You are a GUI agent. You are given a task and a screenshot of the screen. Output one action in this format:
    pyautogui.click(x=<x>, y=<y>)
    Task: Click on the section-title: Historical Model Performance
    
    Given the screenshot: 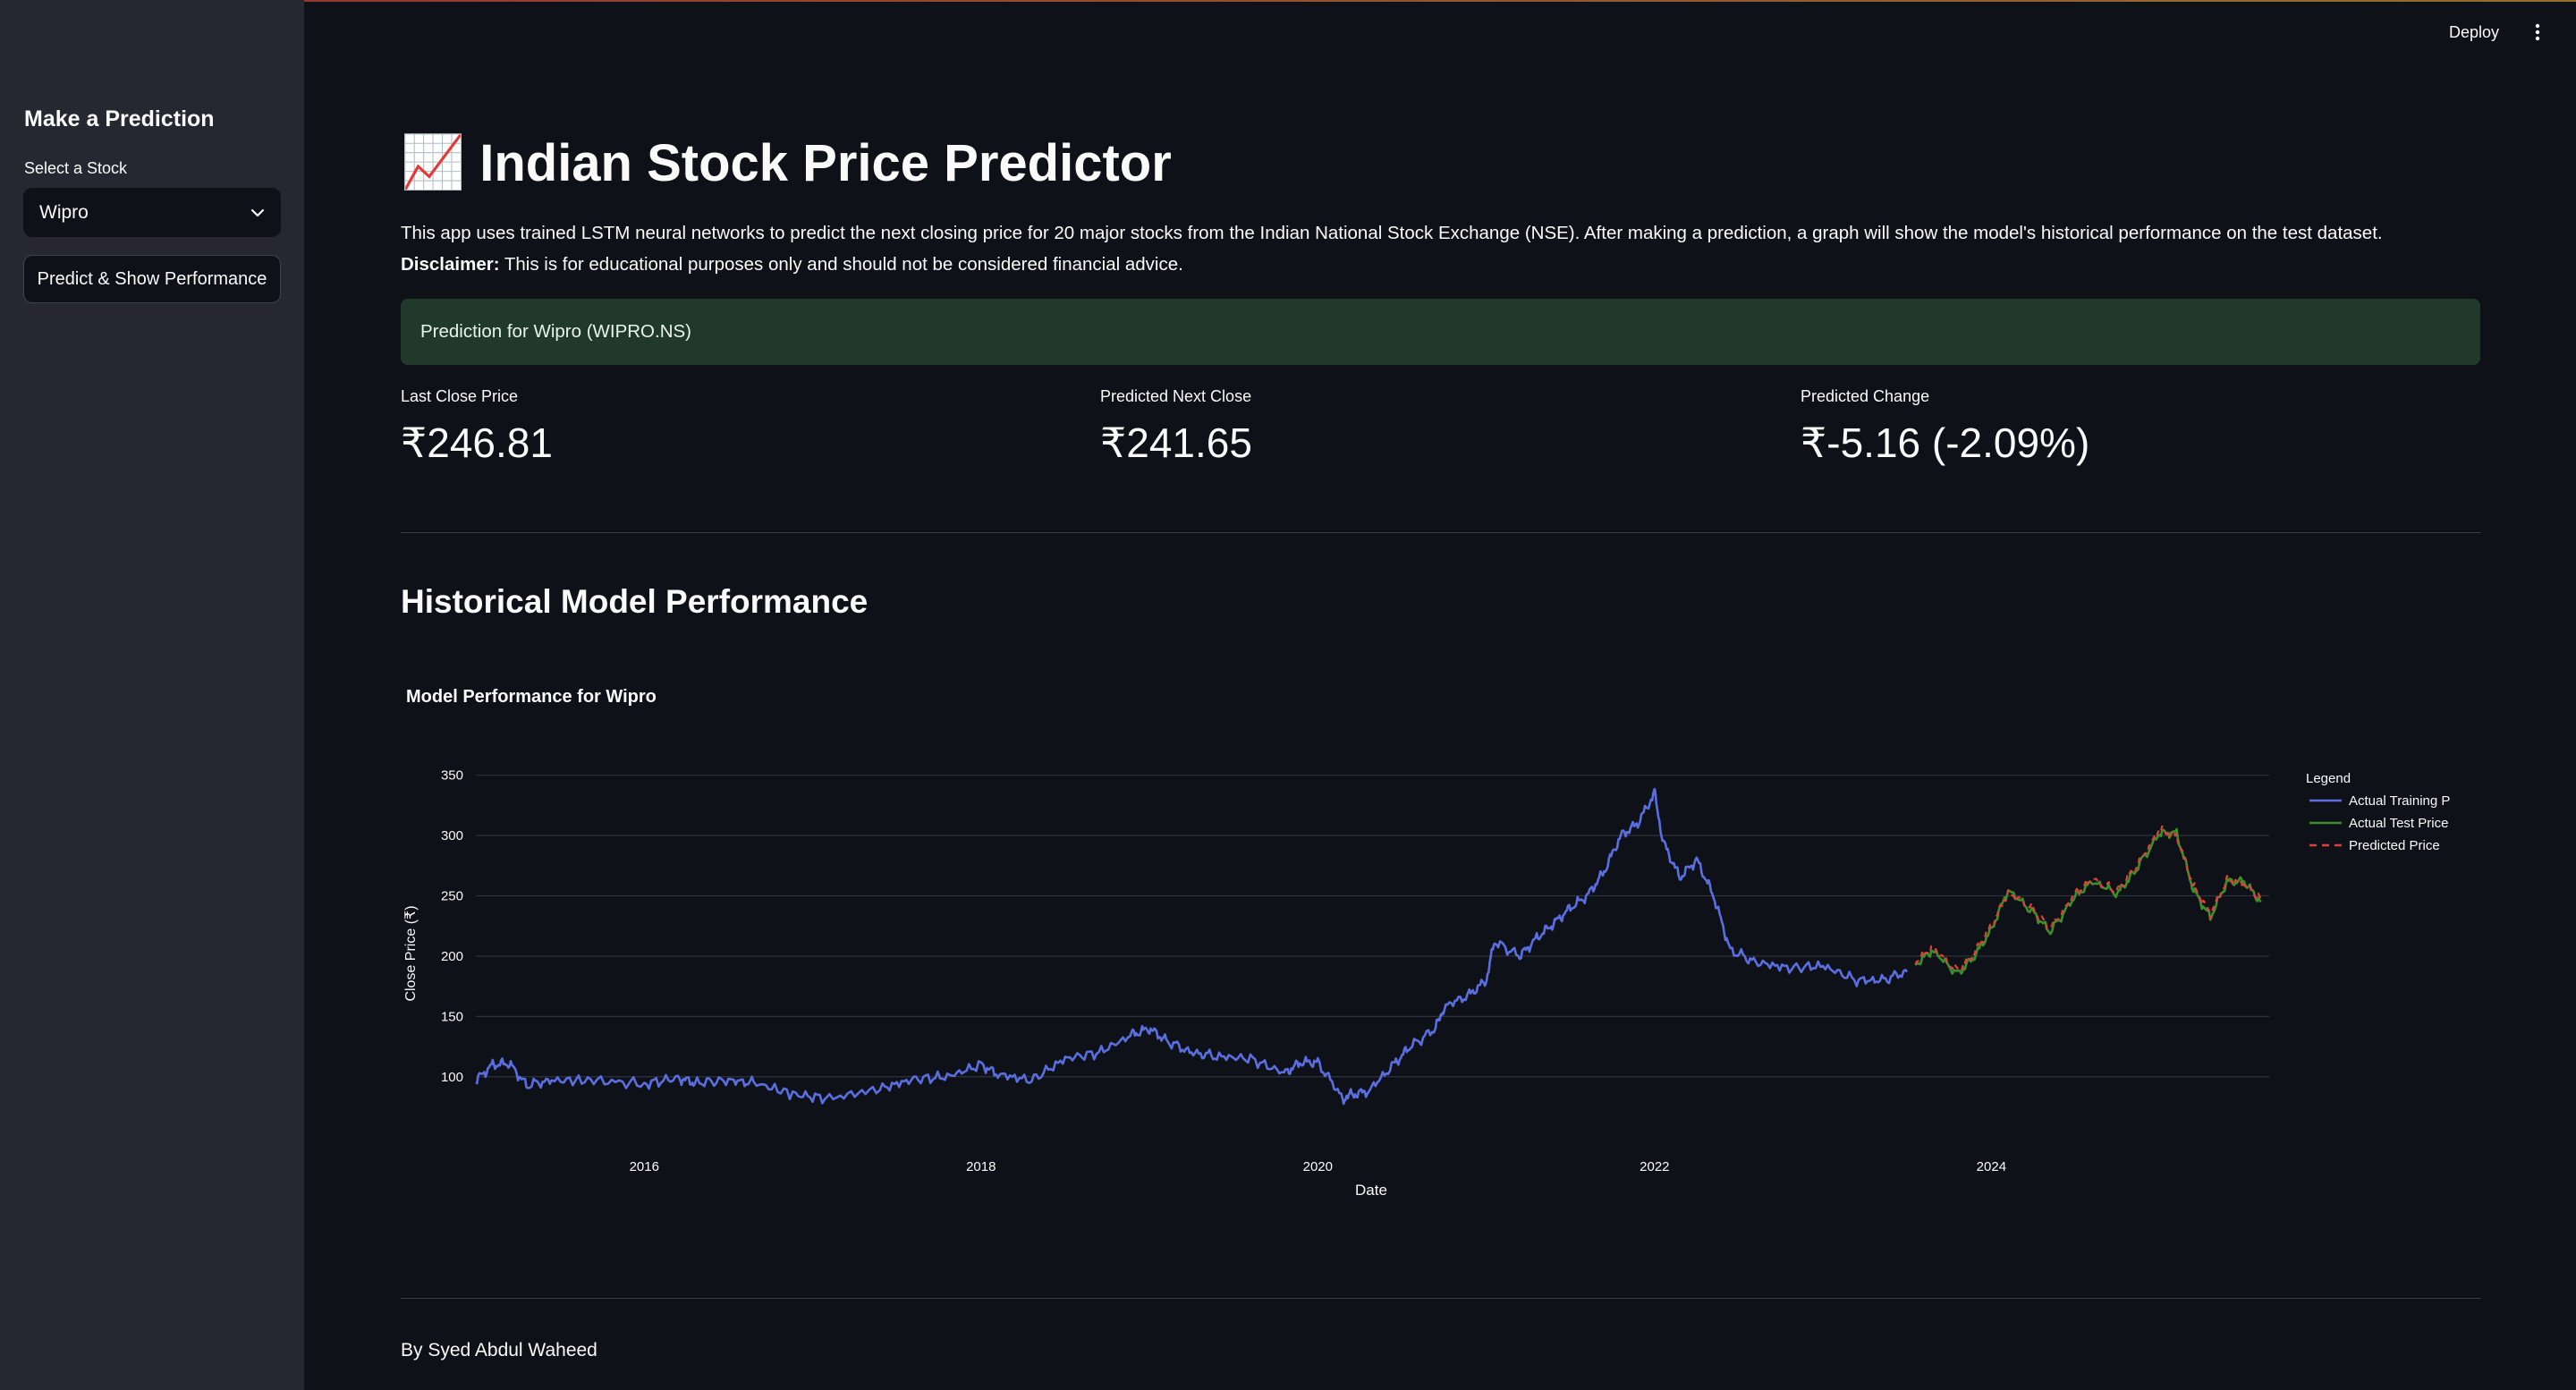 What is the action you would take?
    pyautogui.click(x=635, y=601)
    